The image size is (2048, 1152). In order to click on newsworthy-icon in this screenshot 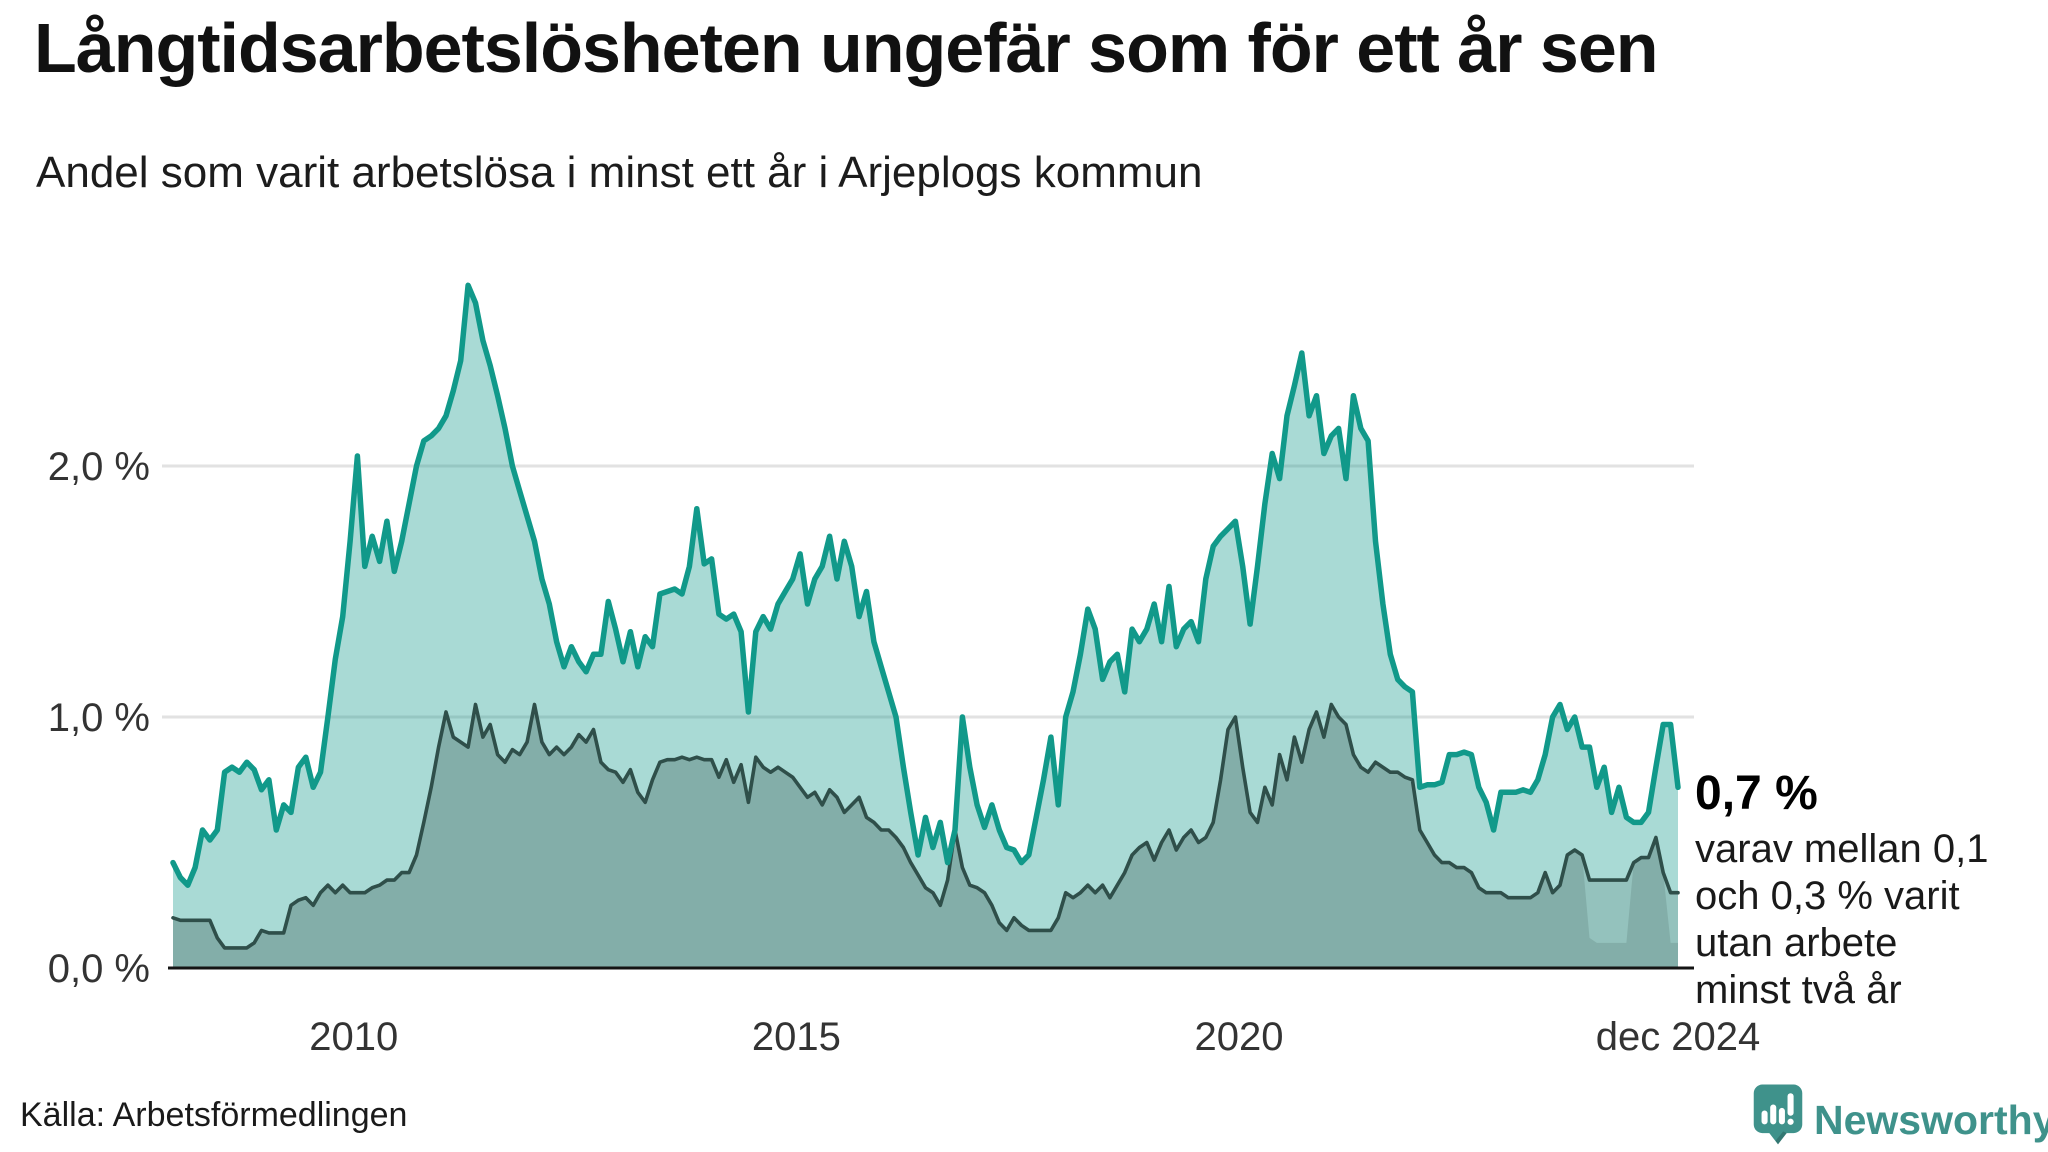, I will do `click(1778, 1114)`.